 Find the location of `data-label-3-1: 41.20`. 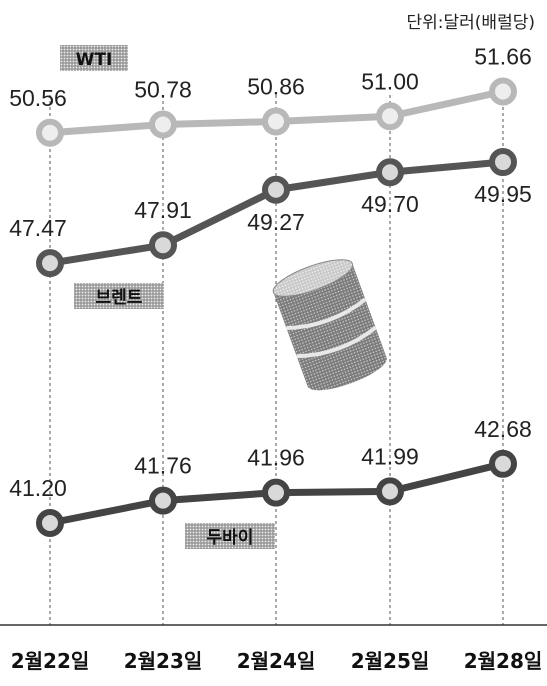

data-label-3-1: 41.20 is located at coordinates (38, 488).